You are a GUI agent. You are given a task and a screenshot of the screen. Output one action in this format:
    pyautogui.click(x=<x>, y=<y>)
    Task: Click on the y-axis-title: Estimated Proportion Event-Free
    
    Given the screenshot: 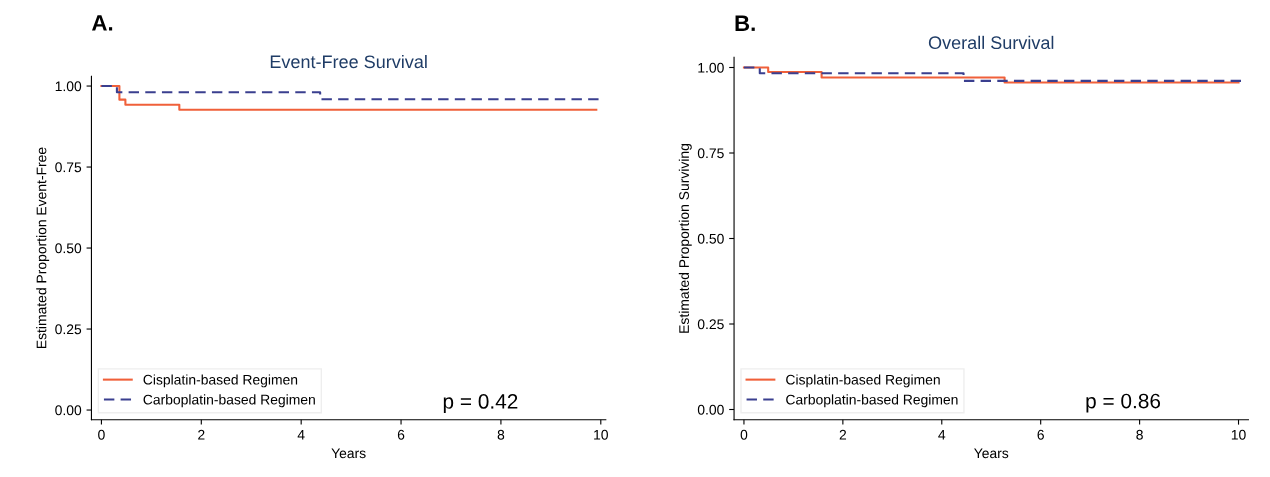 What is the action you would take?
    pyautogui.click(x=43, y=248)
    